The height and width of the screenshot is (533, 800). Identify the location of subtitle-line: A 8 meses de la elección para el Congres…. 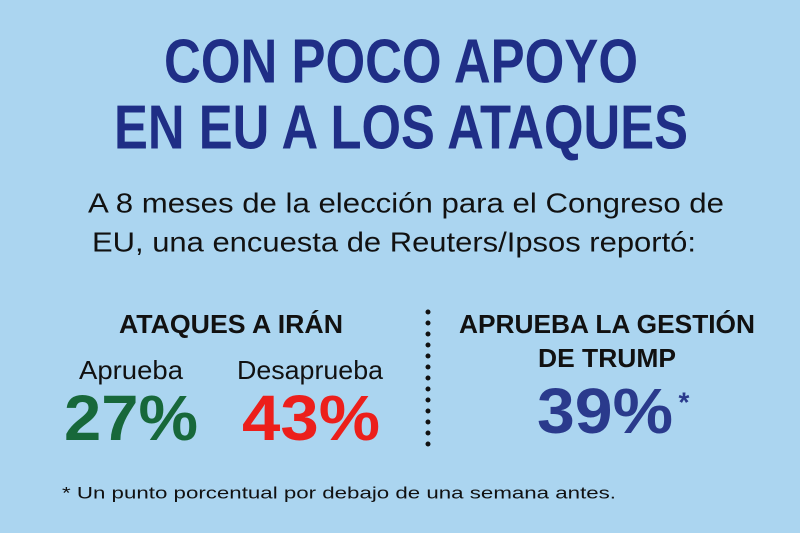
(406, 202).